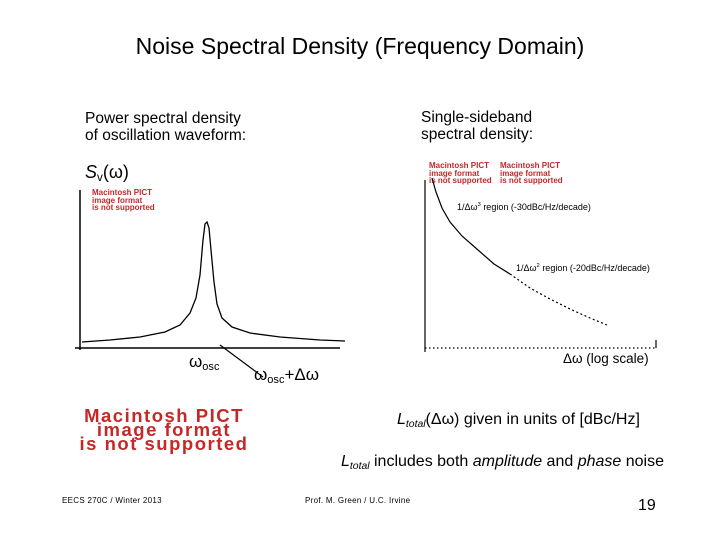 The image size is (720, 540). What do you see at coordinates (276, 380) in the screenshot?
I see `psd-offset-sub: osc` at bounding box center [276, 380].